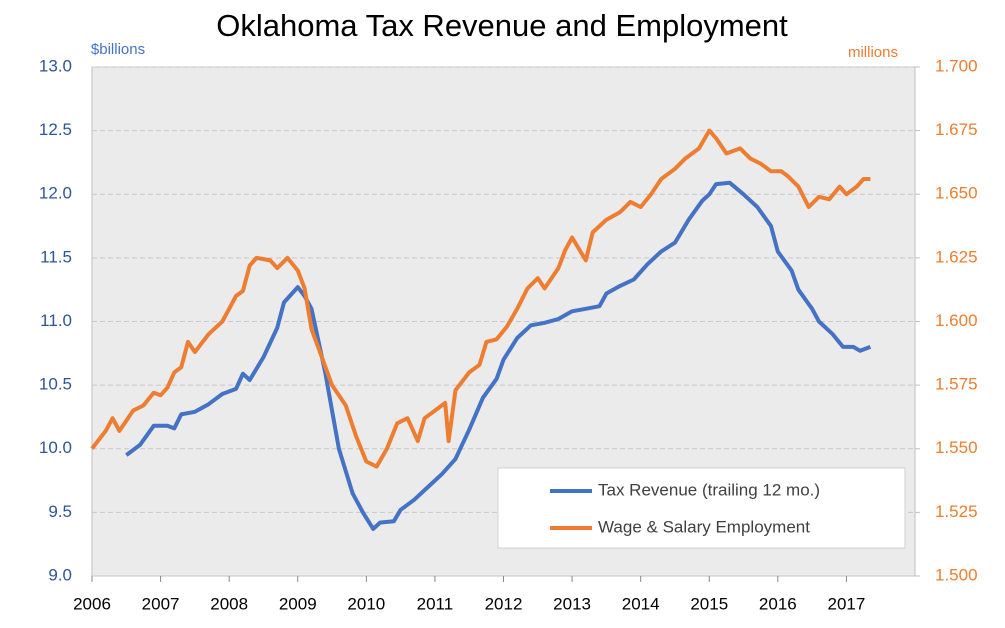 The image size is (1005, 628). What do you see at coordinates (709, 603) in the screenshot?
I see `x-tick-label: 2015` at bounding box center [709, 603].